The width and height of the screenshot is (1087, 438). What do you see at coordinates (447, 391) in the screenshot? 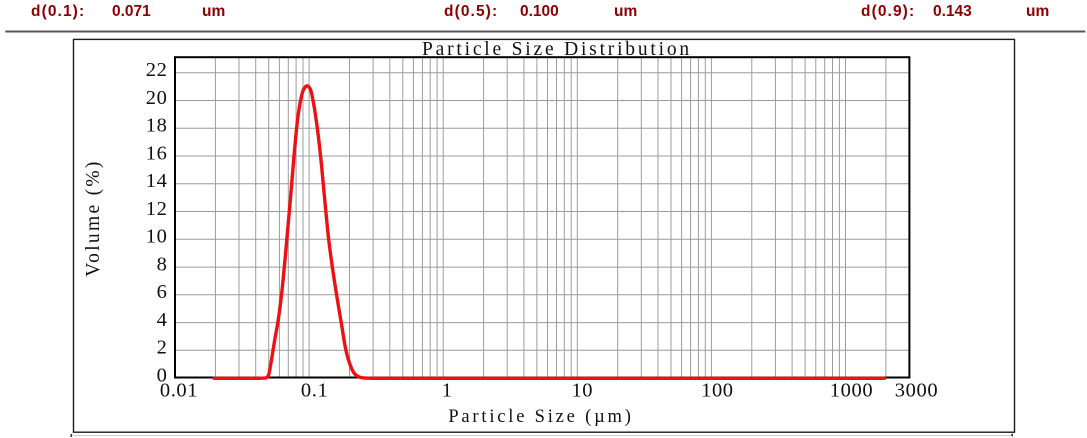
I see `svg-text: 1` at bounding box center [447, 391].